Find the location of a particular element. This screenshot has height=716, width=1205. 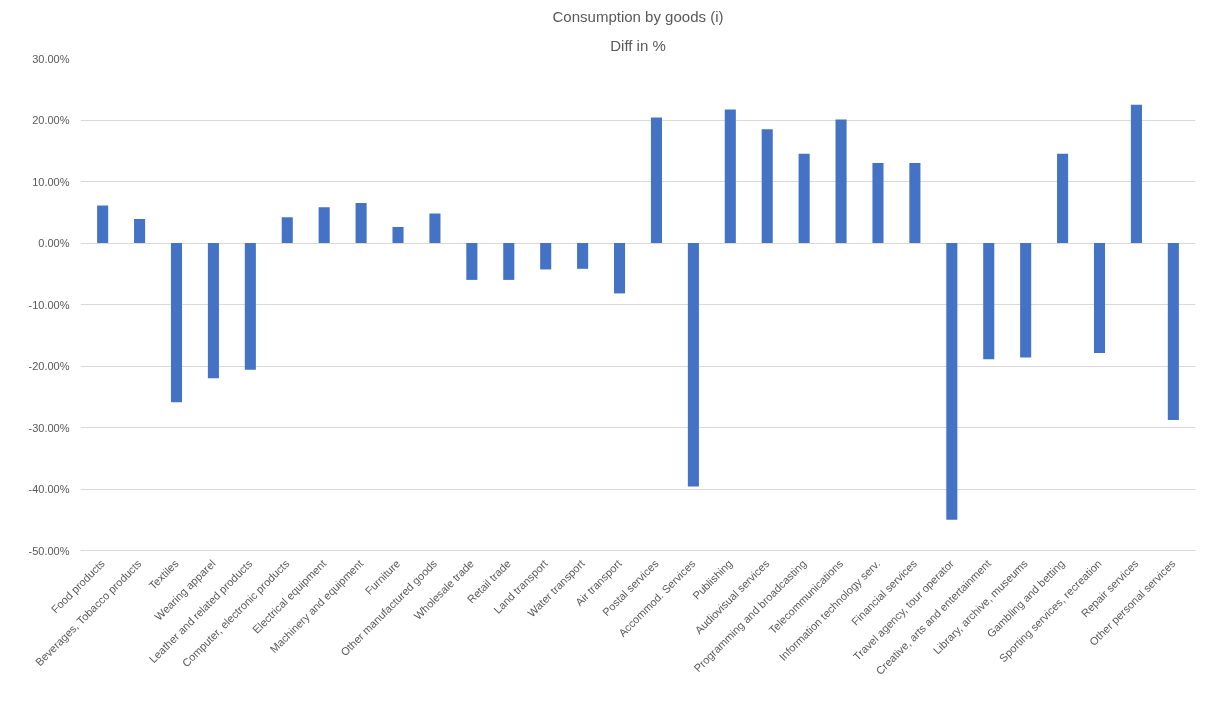

chart-title: Consumption by goods (i) is located at coordinates (638, 16).